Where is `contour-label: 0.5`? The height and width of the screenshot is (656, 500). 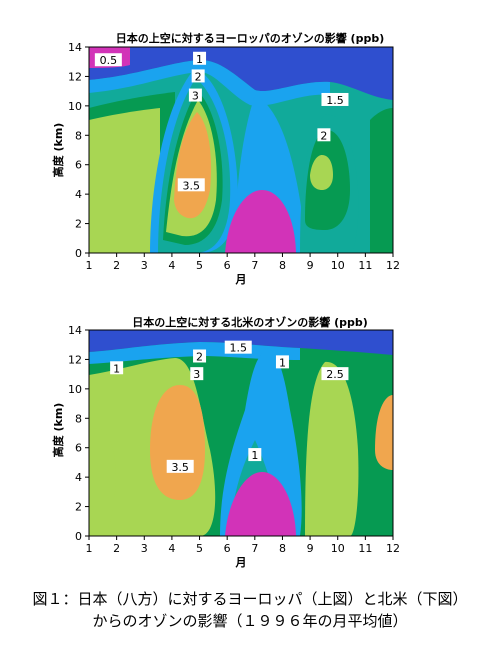
contour-label: 0.5 is located at coordinates (109, 60).